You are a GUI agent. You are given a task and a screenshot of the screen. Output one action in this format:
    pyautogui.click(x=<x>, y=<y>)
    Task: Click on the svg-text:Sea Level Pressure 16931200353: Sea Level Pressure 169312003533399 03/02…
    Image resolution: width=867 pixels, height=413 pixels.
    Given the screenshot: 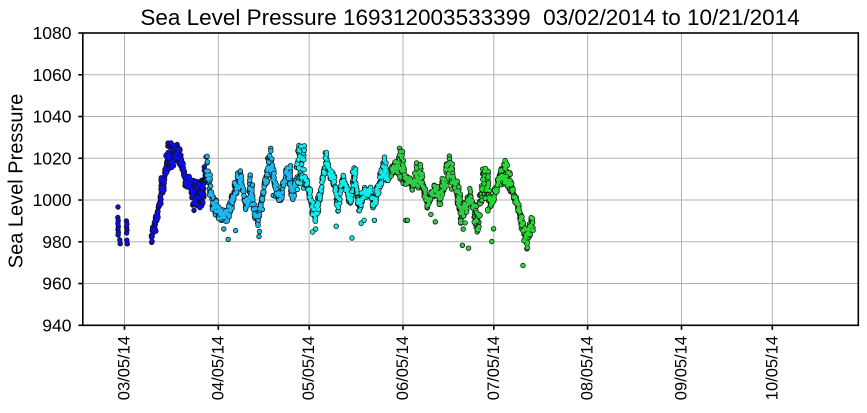 What is the action you would take?
    pyautogui.click(x=469, y=17)
    